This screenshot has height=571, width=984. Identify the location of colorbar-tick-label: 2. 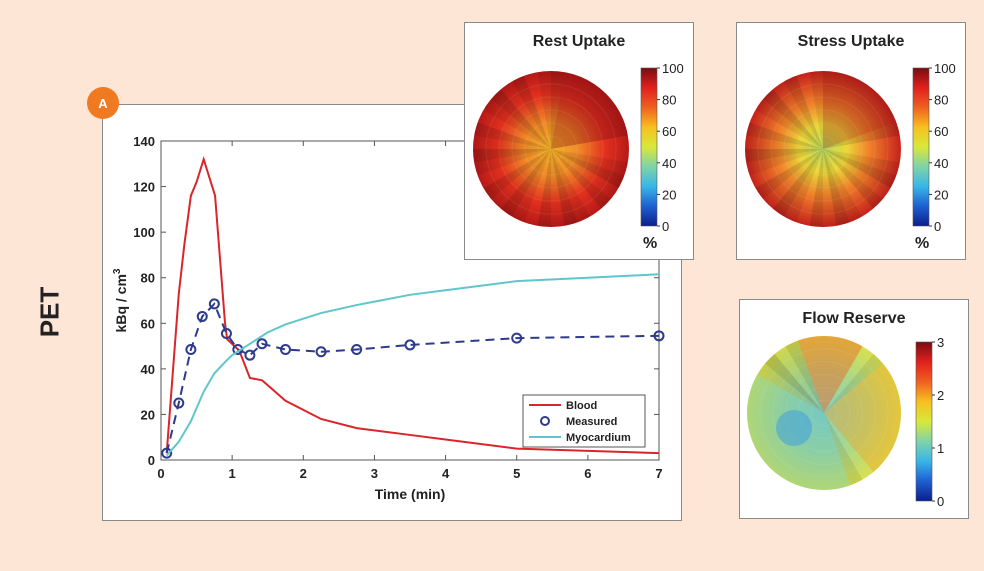
(940, 395).